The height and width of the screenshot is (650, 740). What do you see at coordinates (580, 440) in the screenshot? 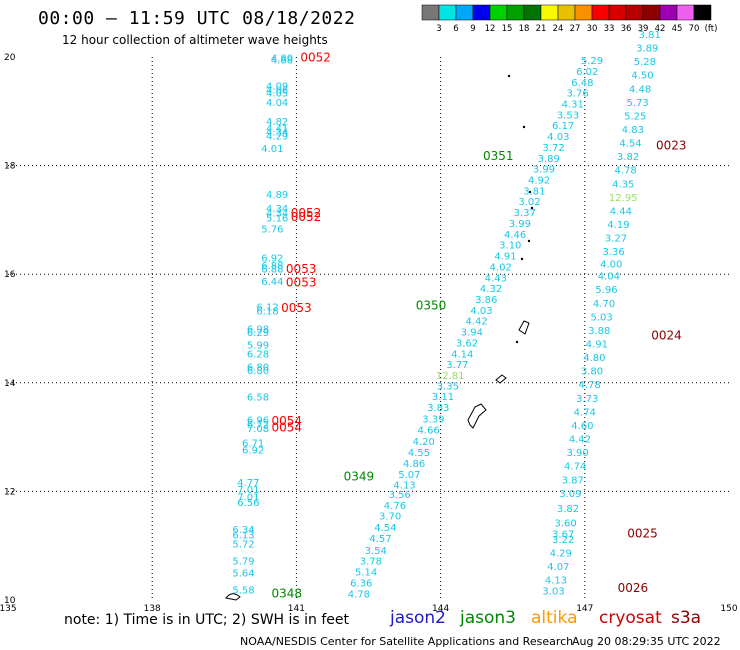
I see `wave-height-value: 4.42` at bounding box center [580, 440].